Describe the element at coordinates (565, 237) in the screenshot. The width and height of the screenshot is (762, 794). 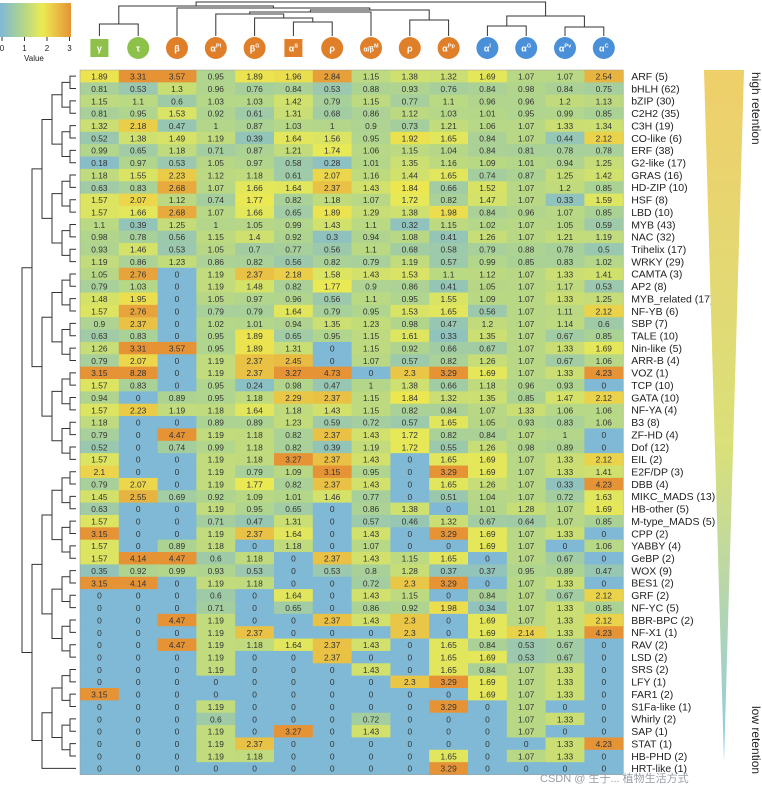
I see `cell-value: 1.21` at that location.